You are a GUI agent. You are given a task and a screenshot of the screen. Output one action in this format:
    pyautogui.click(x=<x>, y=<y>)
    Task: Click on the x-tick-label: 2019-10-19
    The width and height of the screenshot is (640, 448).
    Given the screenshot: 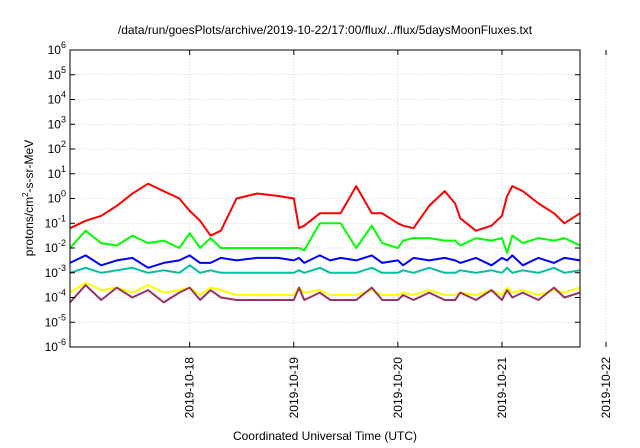 What is the action you would take?
    pyautogui.click(x=294, y=388)
    